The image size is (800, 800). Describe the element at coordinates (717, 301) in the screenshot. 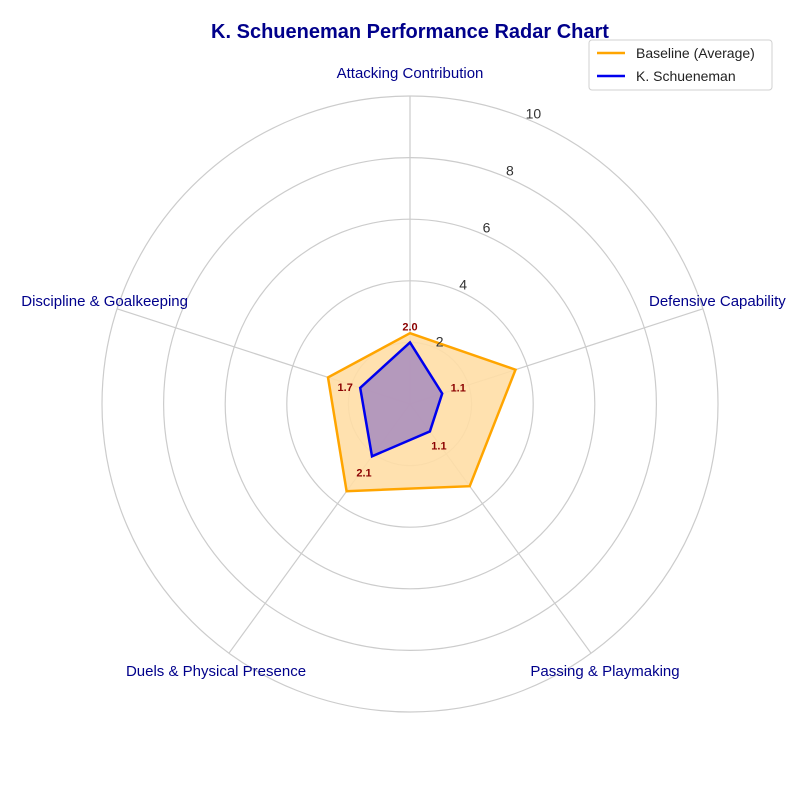

I see `axis-label-1: Defensive Capability` at that location.